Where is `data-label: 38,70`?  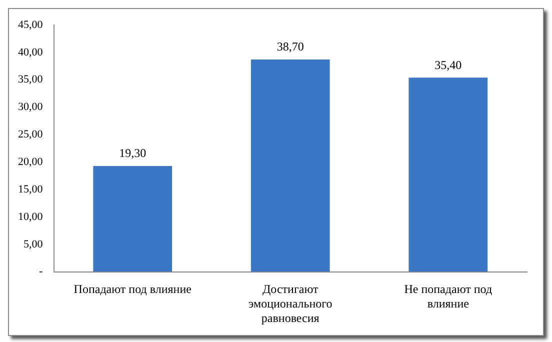
data-label: 38,70 is located at coordinates (290, 47).